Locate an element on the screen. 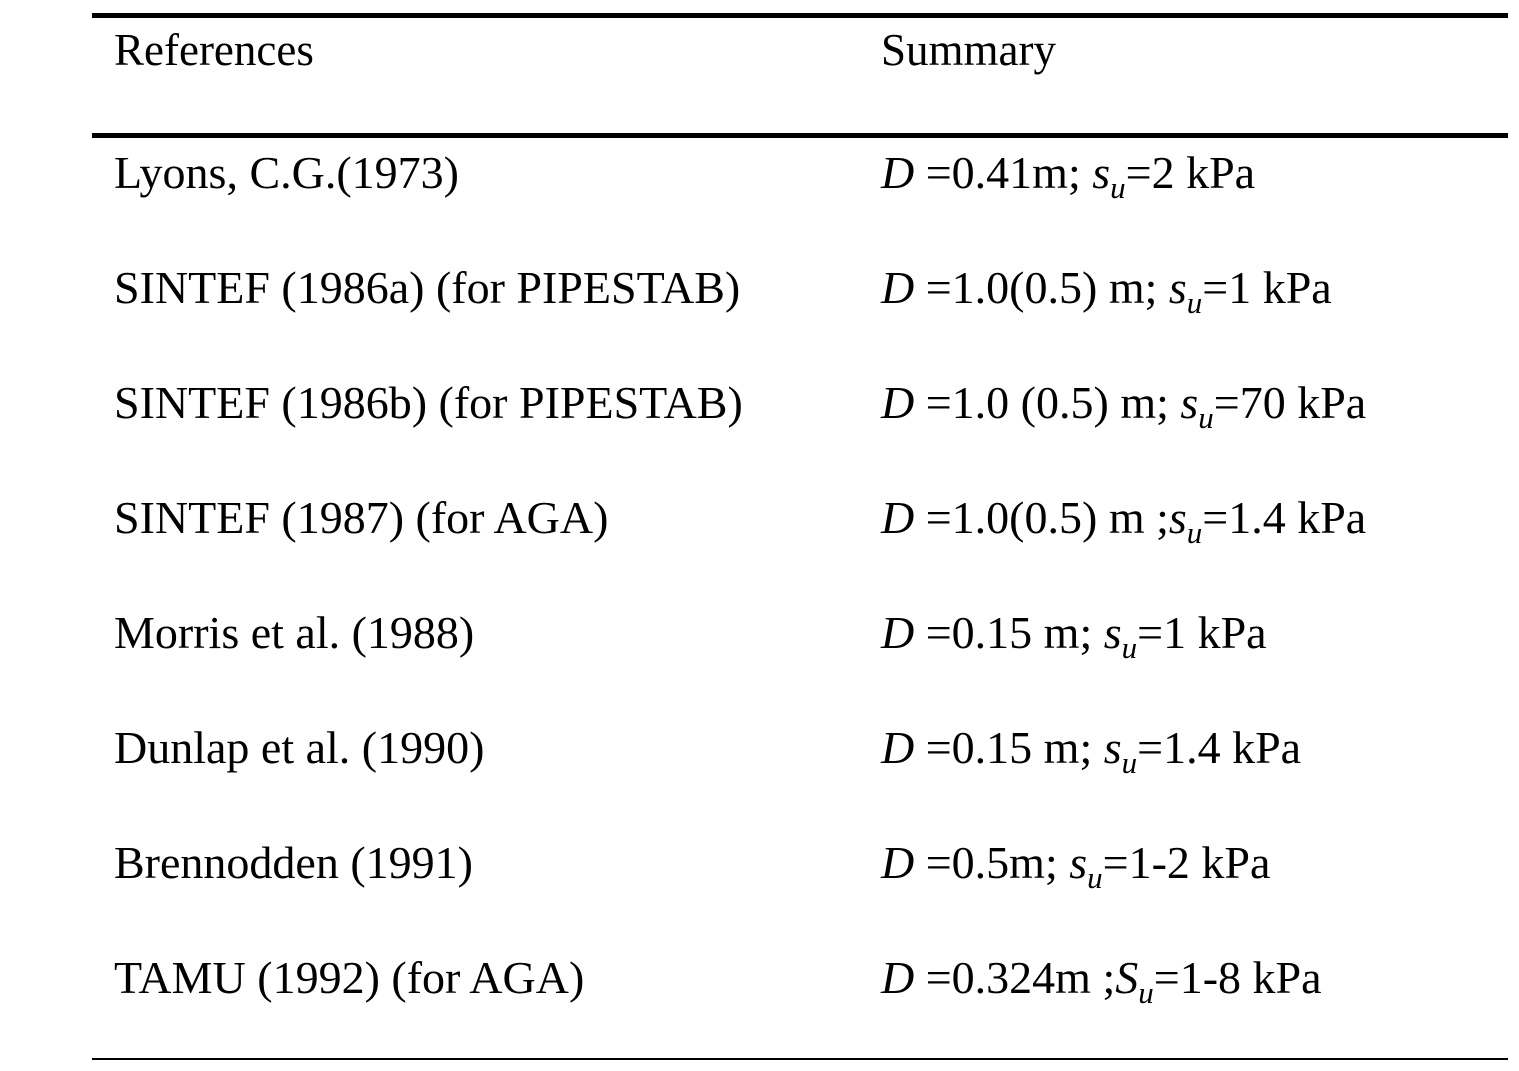  summary-cell: D =1.0(0.5) m; su=1 kPa is located at coordinates (1106, 290).